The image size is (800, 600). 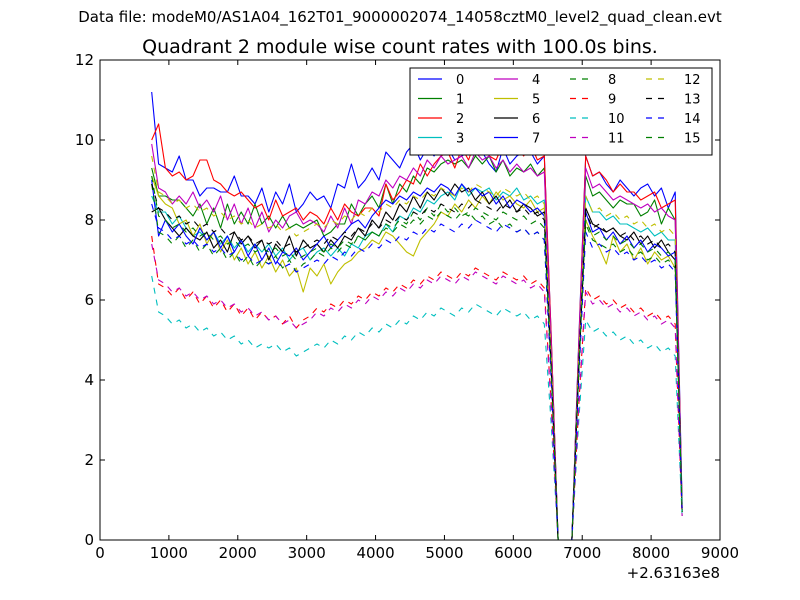 I want to click on x-tick-label-2: 2000, so click(x=238, y=553).